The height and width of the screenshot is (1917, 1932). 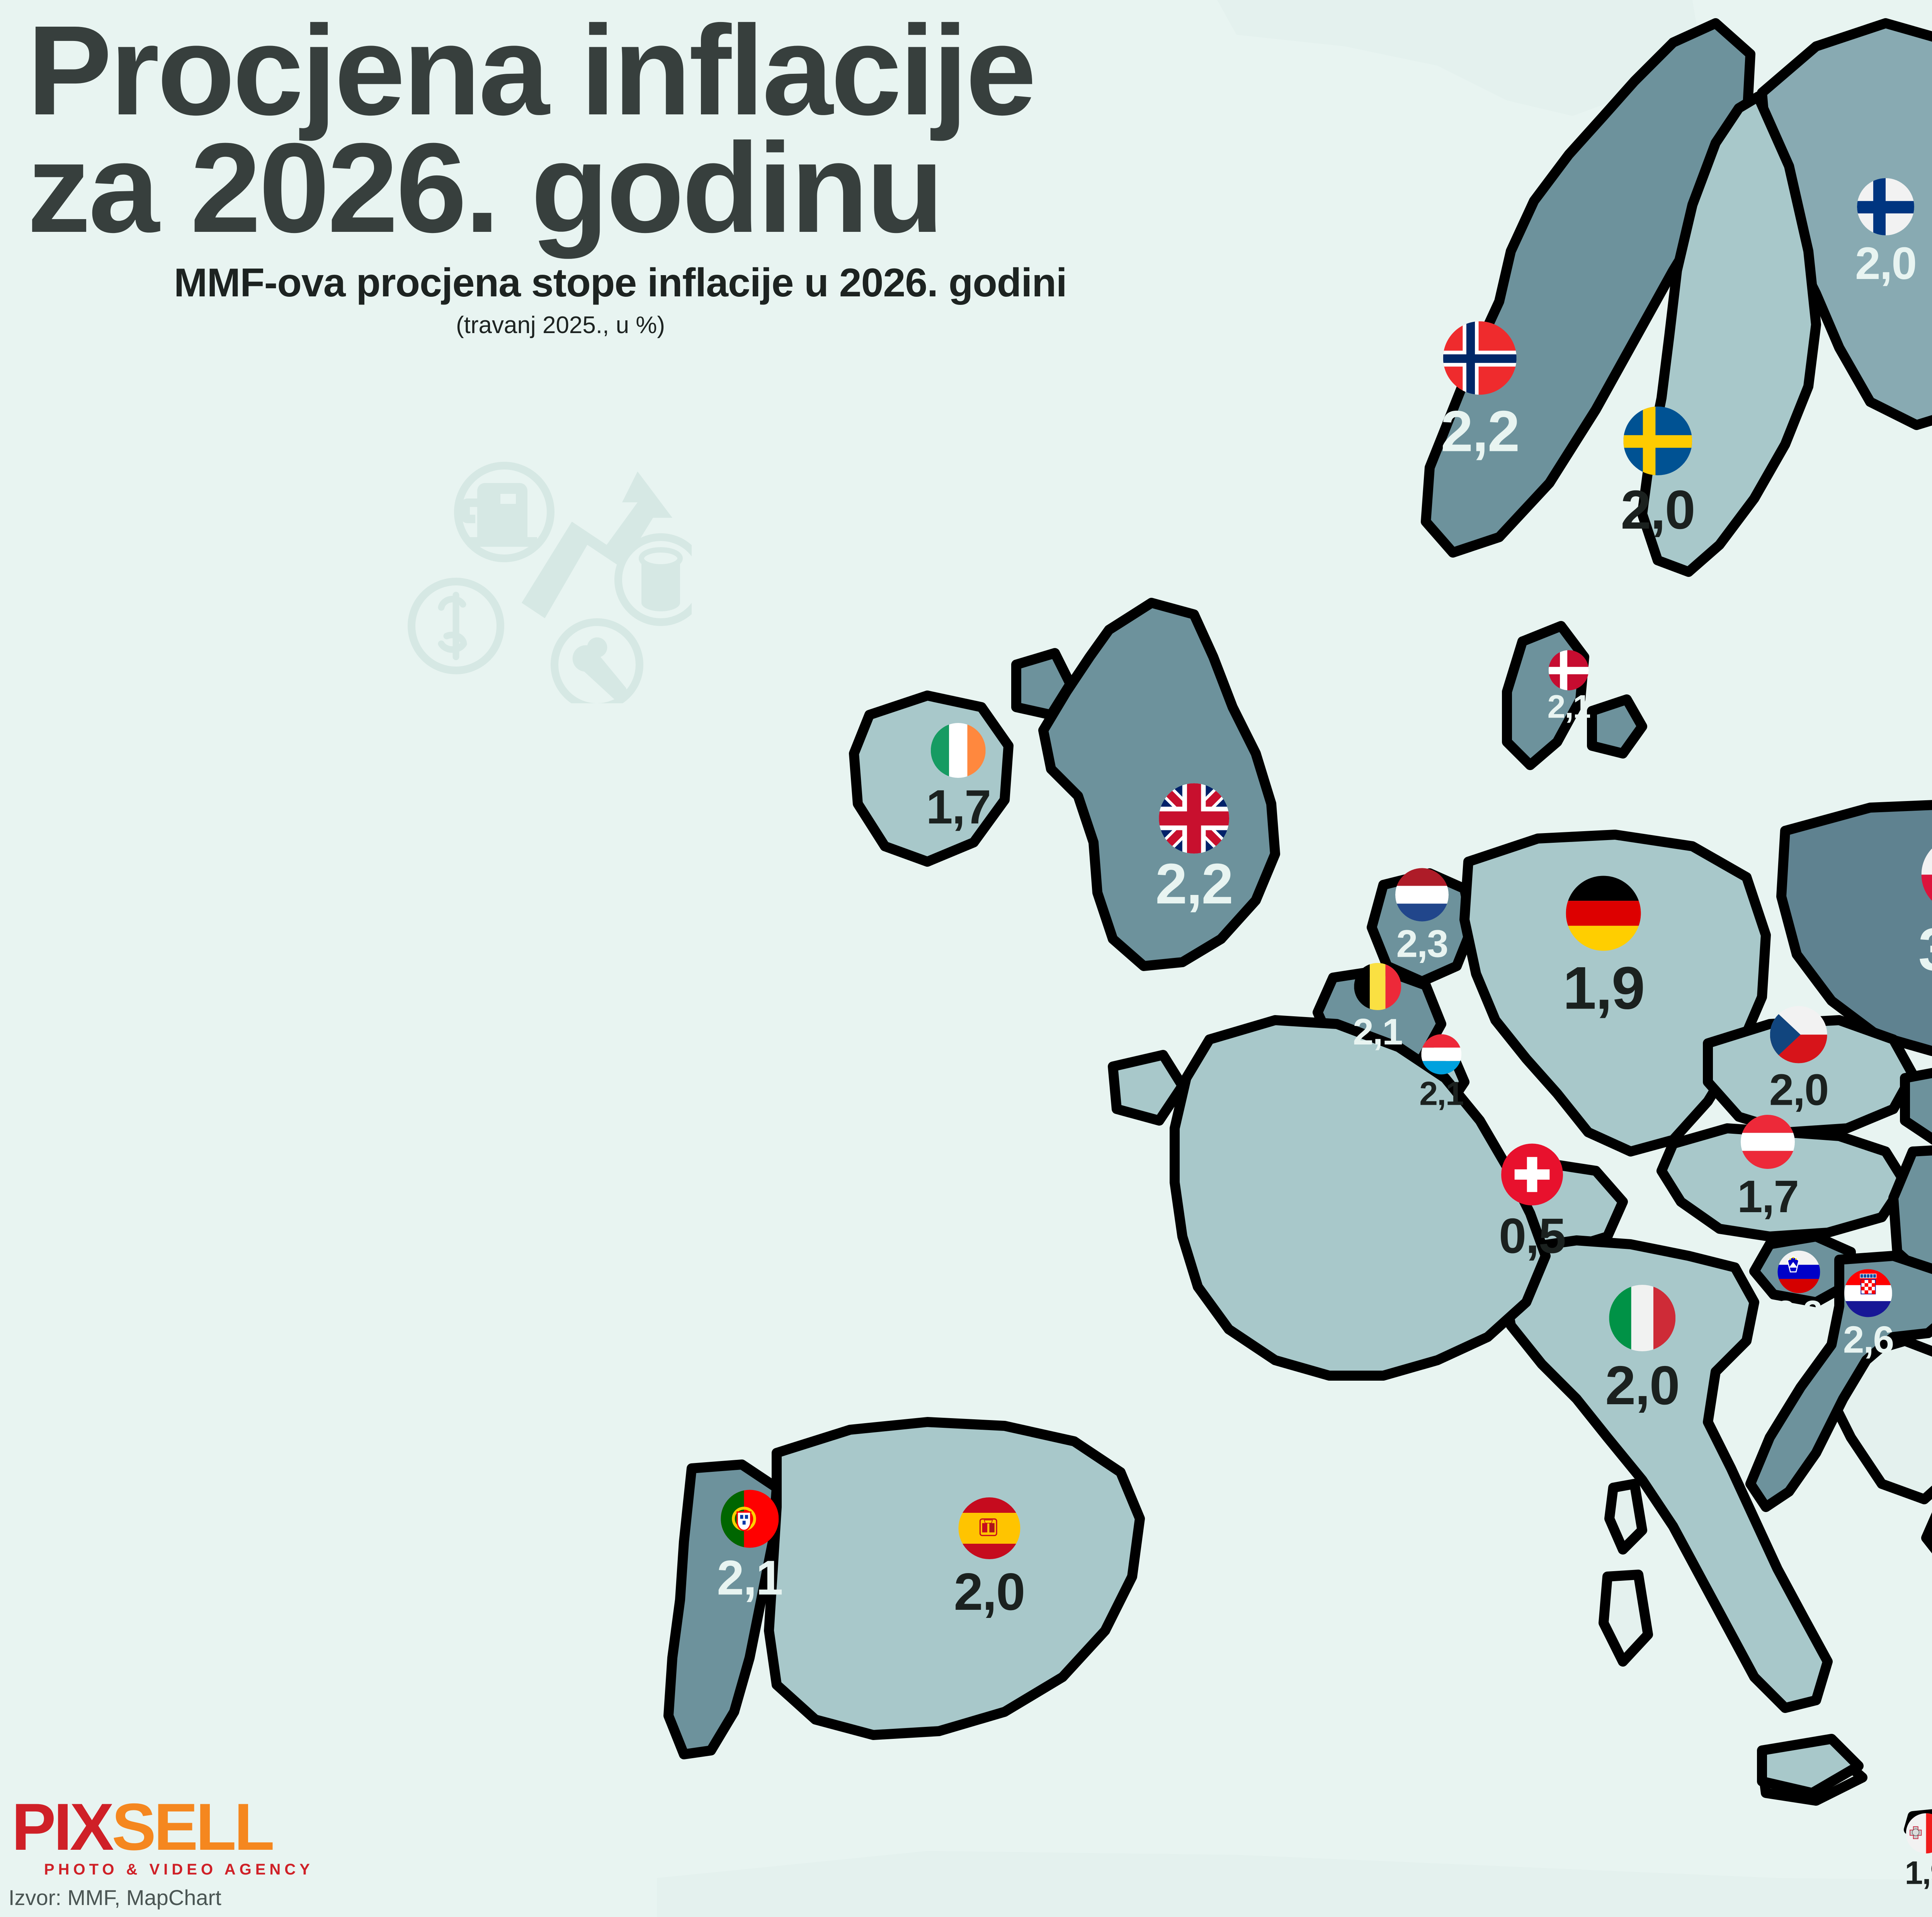 I want to click on country-marker-ie: 1,7, so click(x=958, y=777).